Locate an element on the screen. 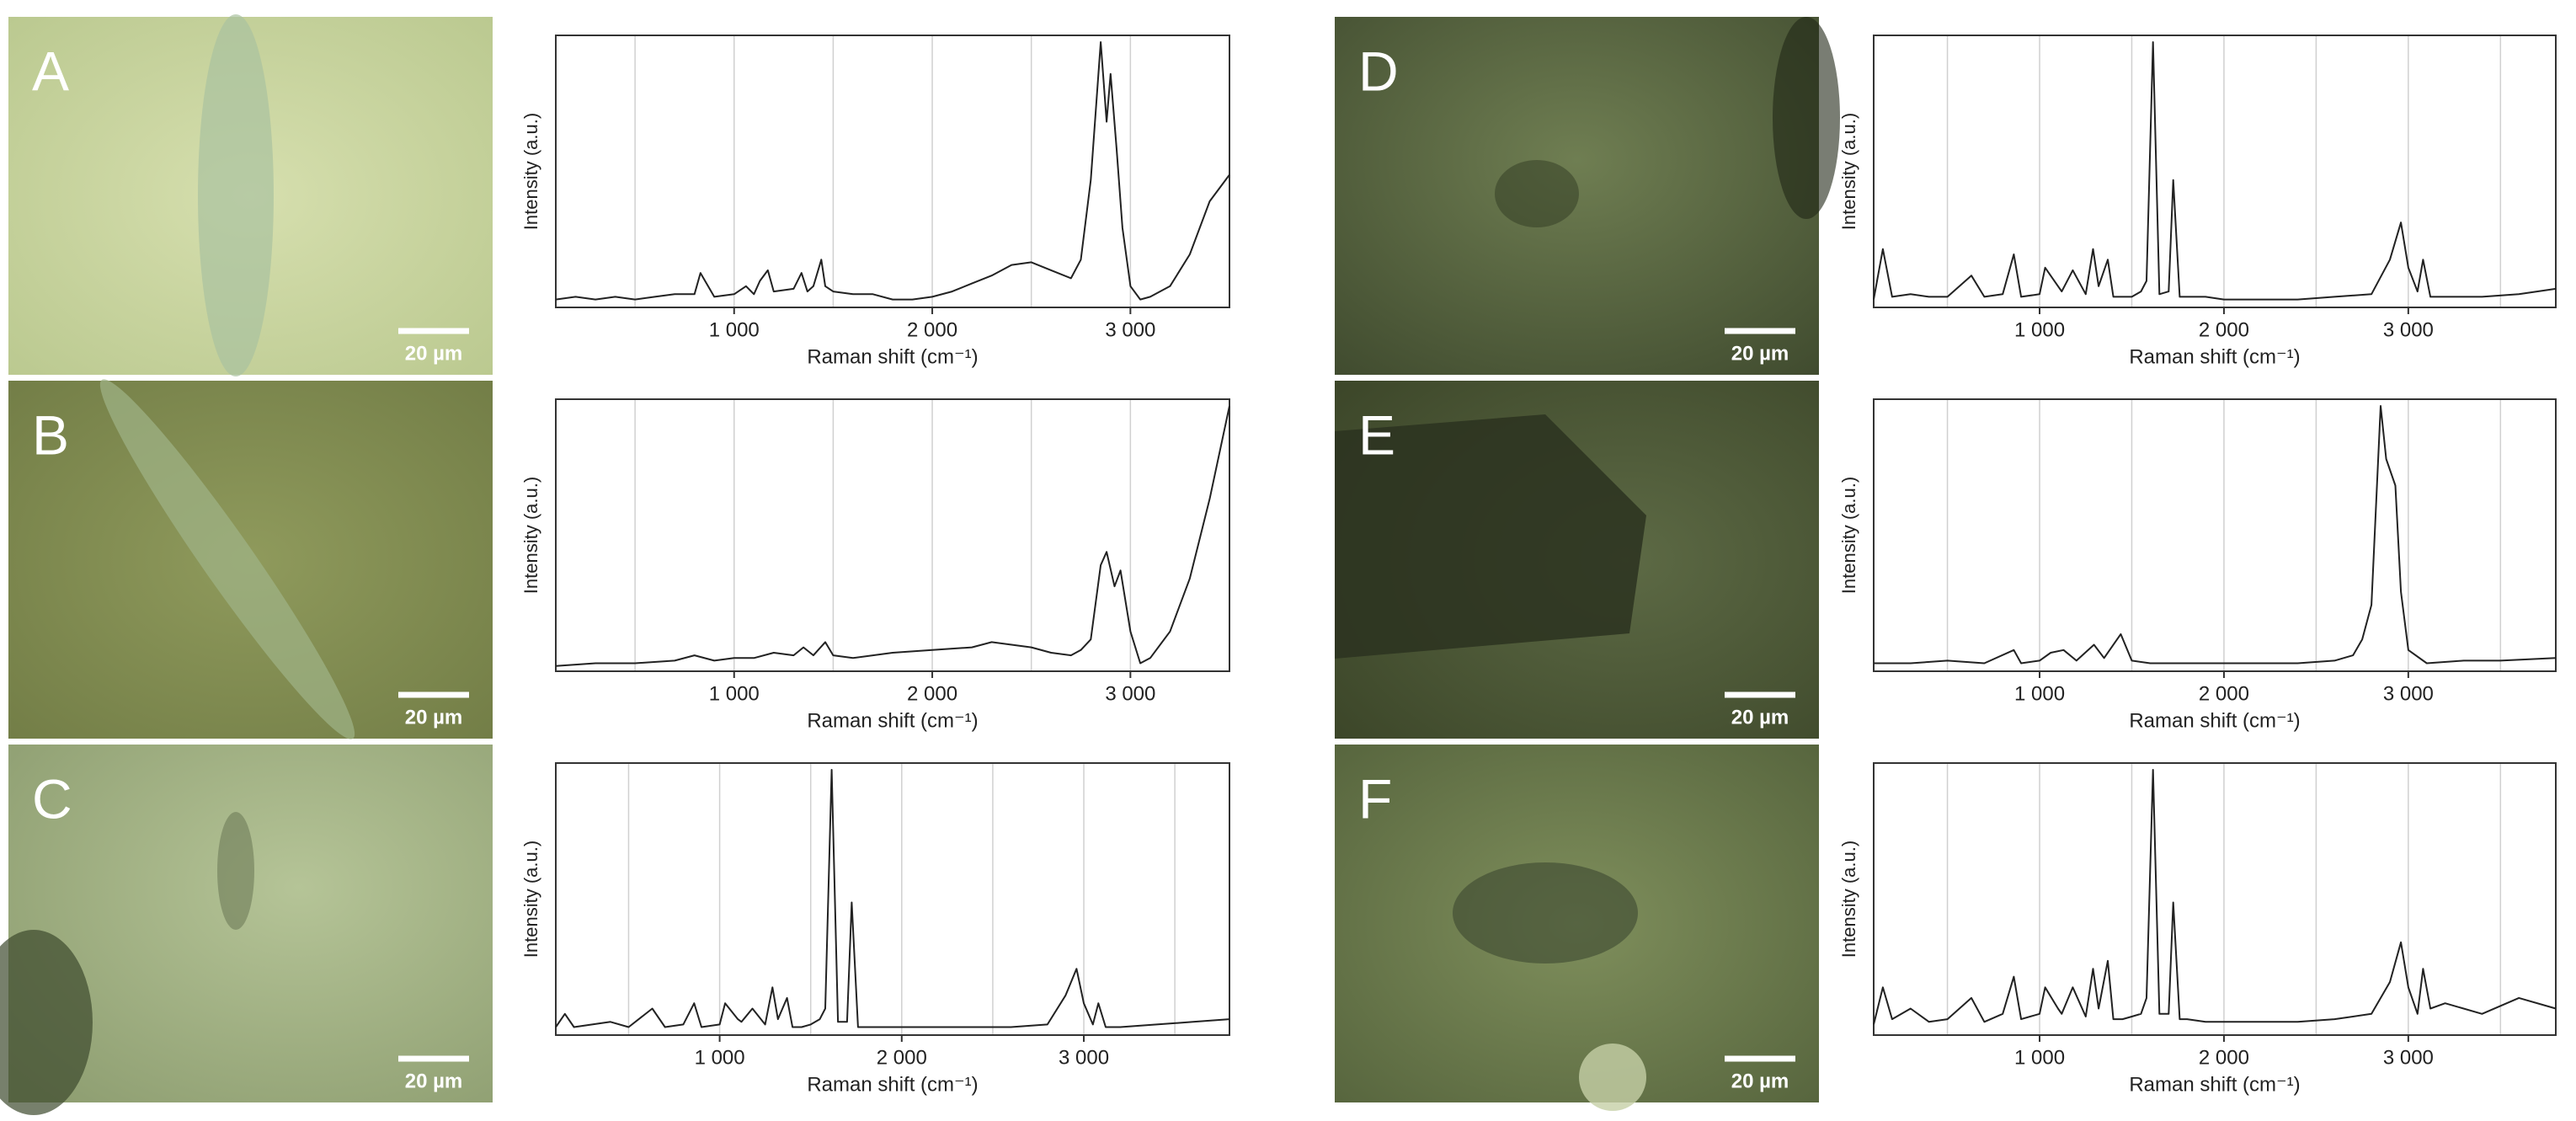 The width and height of the screenshot is (2576, 1121). micrograph: E 20 µm is located at coordinates (1577, 560).